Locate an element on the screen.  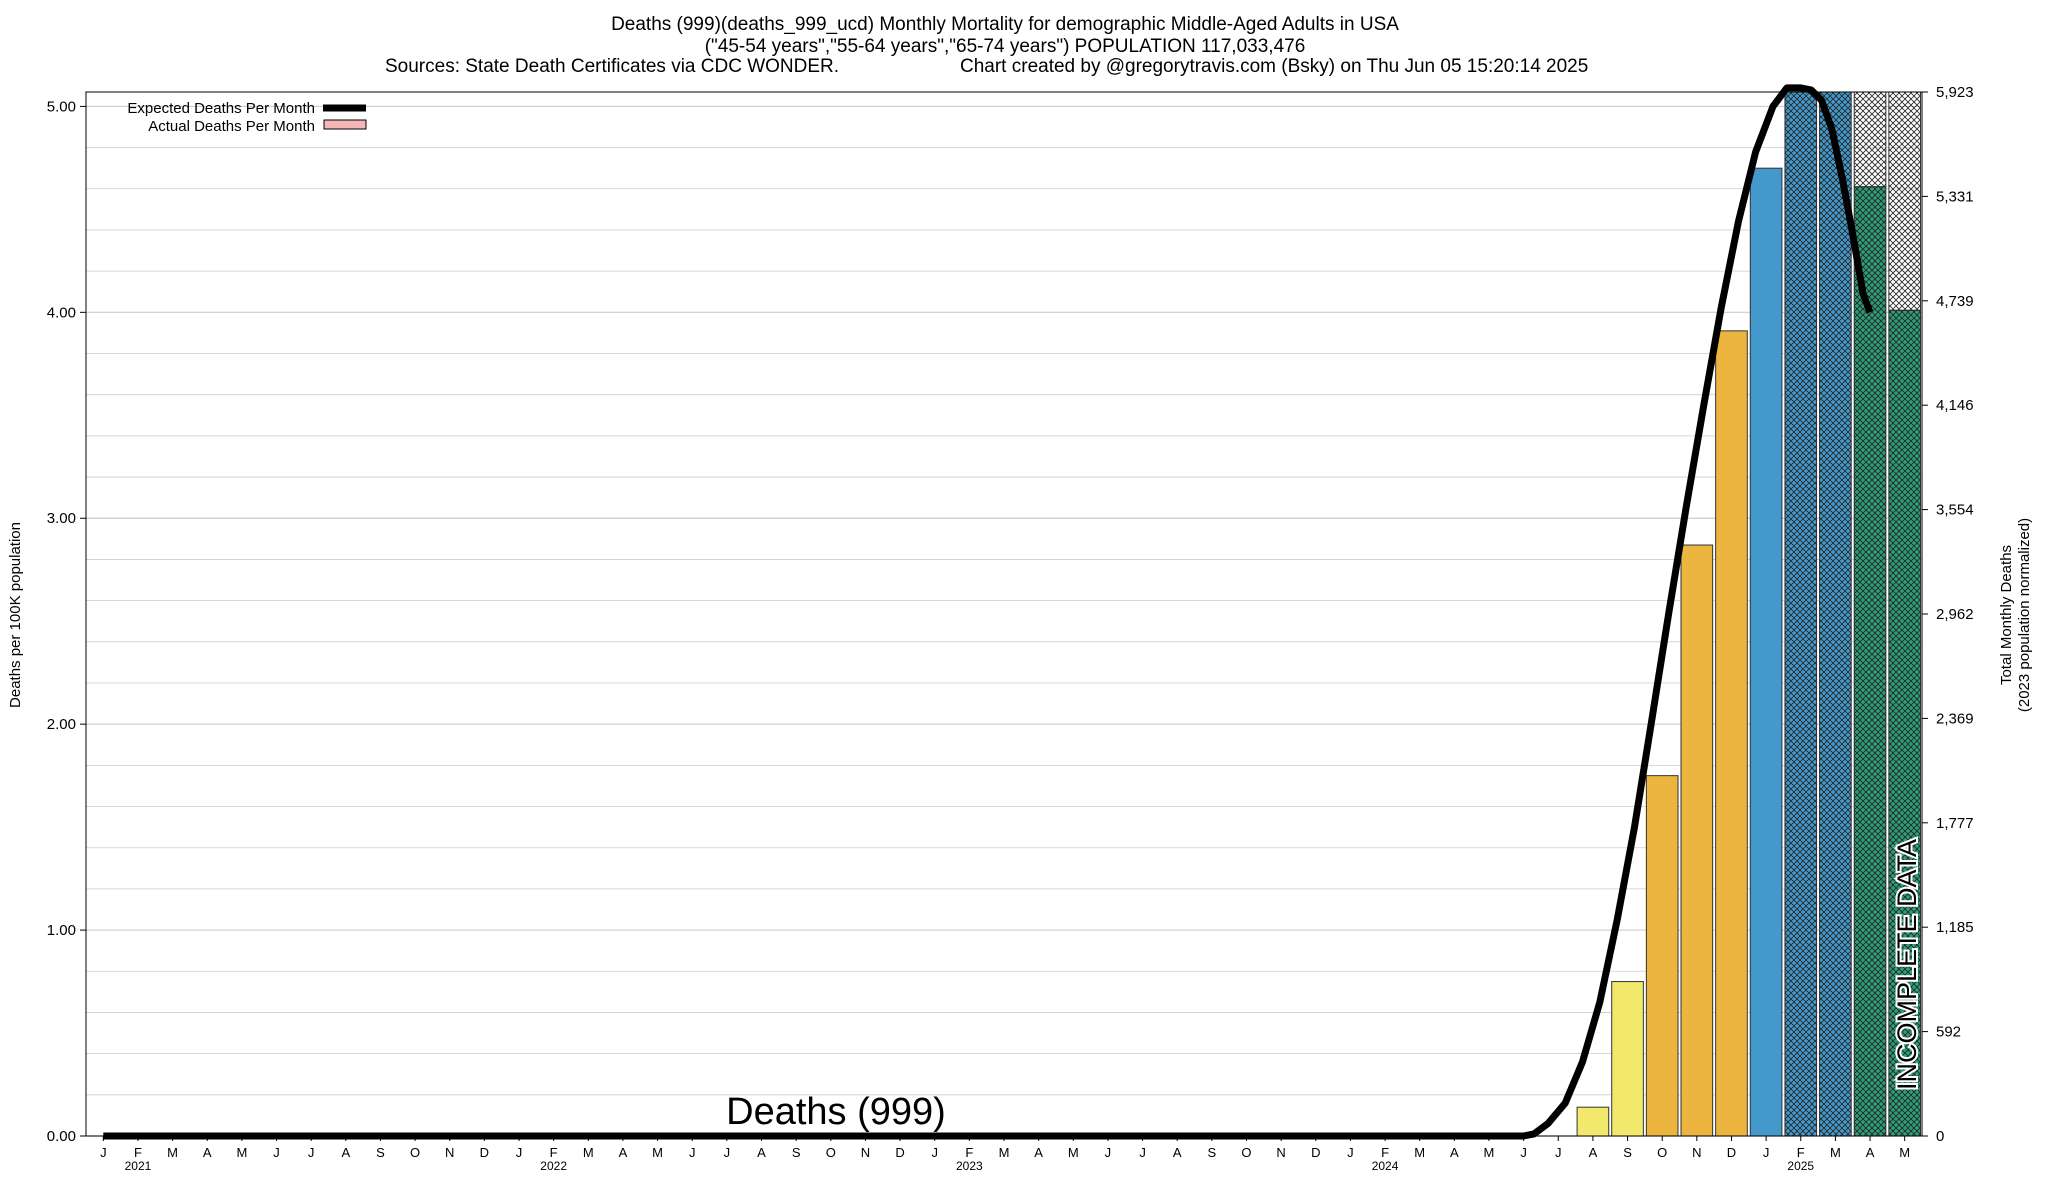
y2-tick-label: 5,923 is located at coordinates (1955, 92).